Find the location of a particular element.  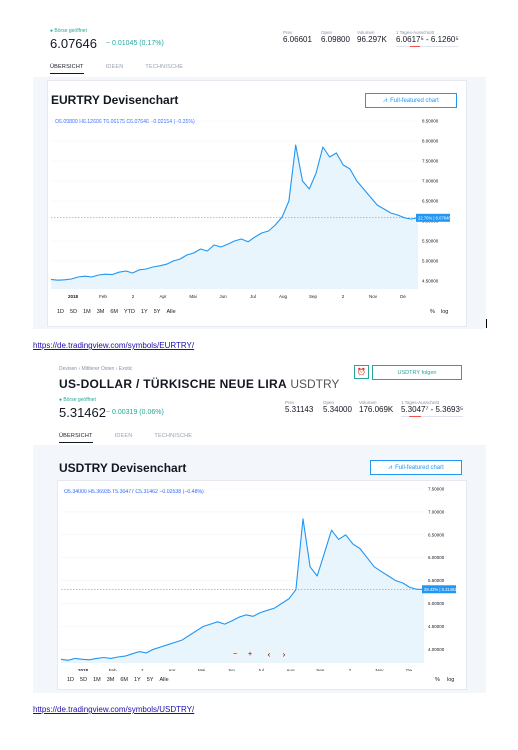

y-tick-label: 8.00000 is located at coordinates (430, 141).